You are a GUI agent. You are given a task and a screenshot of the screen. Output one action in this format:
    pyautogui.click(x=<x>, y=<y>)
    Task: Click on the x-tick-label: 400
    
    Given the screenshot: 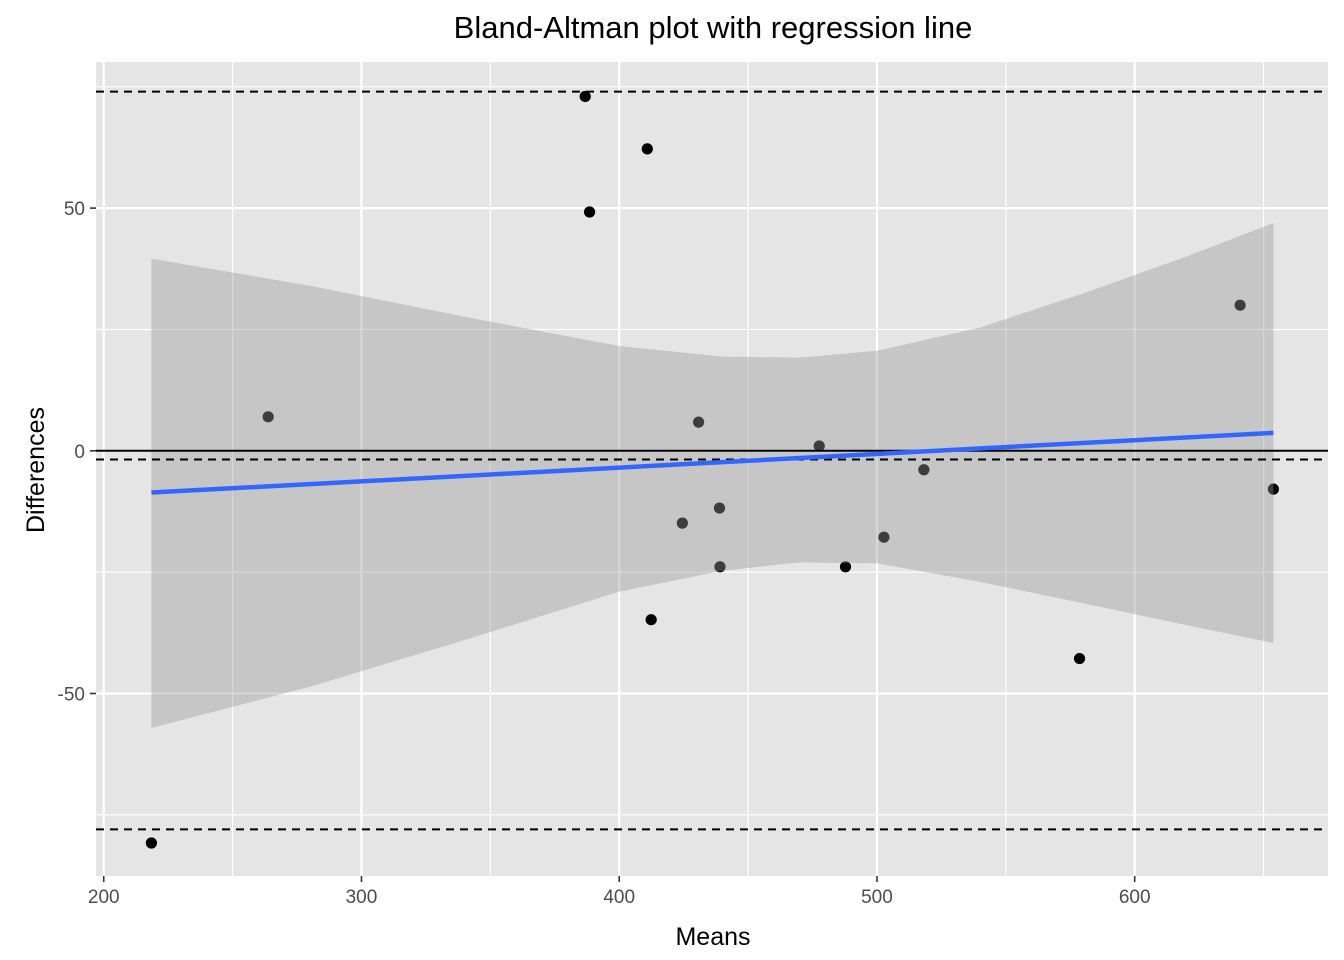 What is the action you would take?
    pyautogui.click(x=619, y=897)
    